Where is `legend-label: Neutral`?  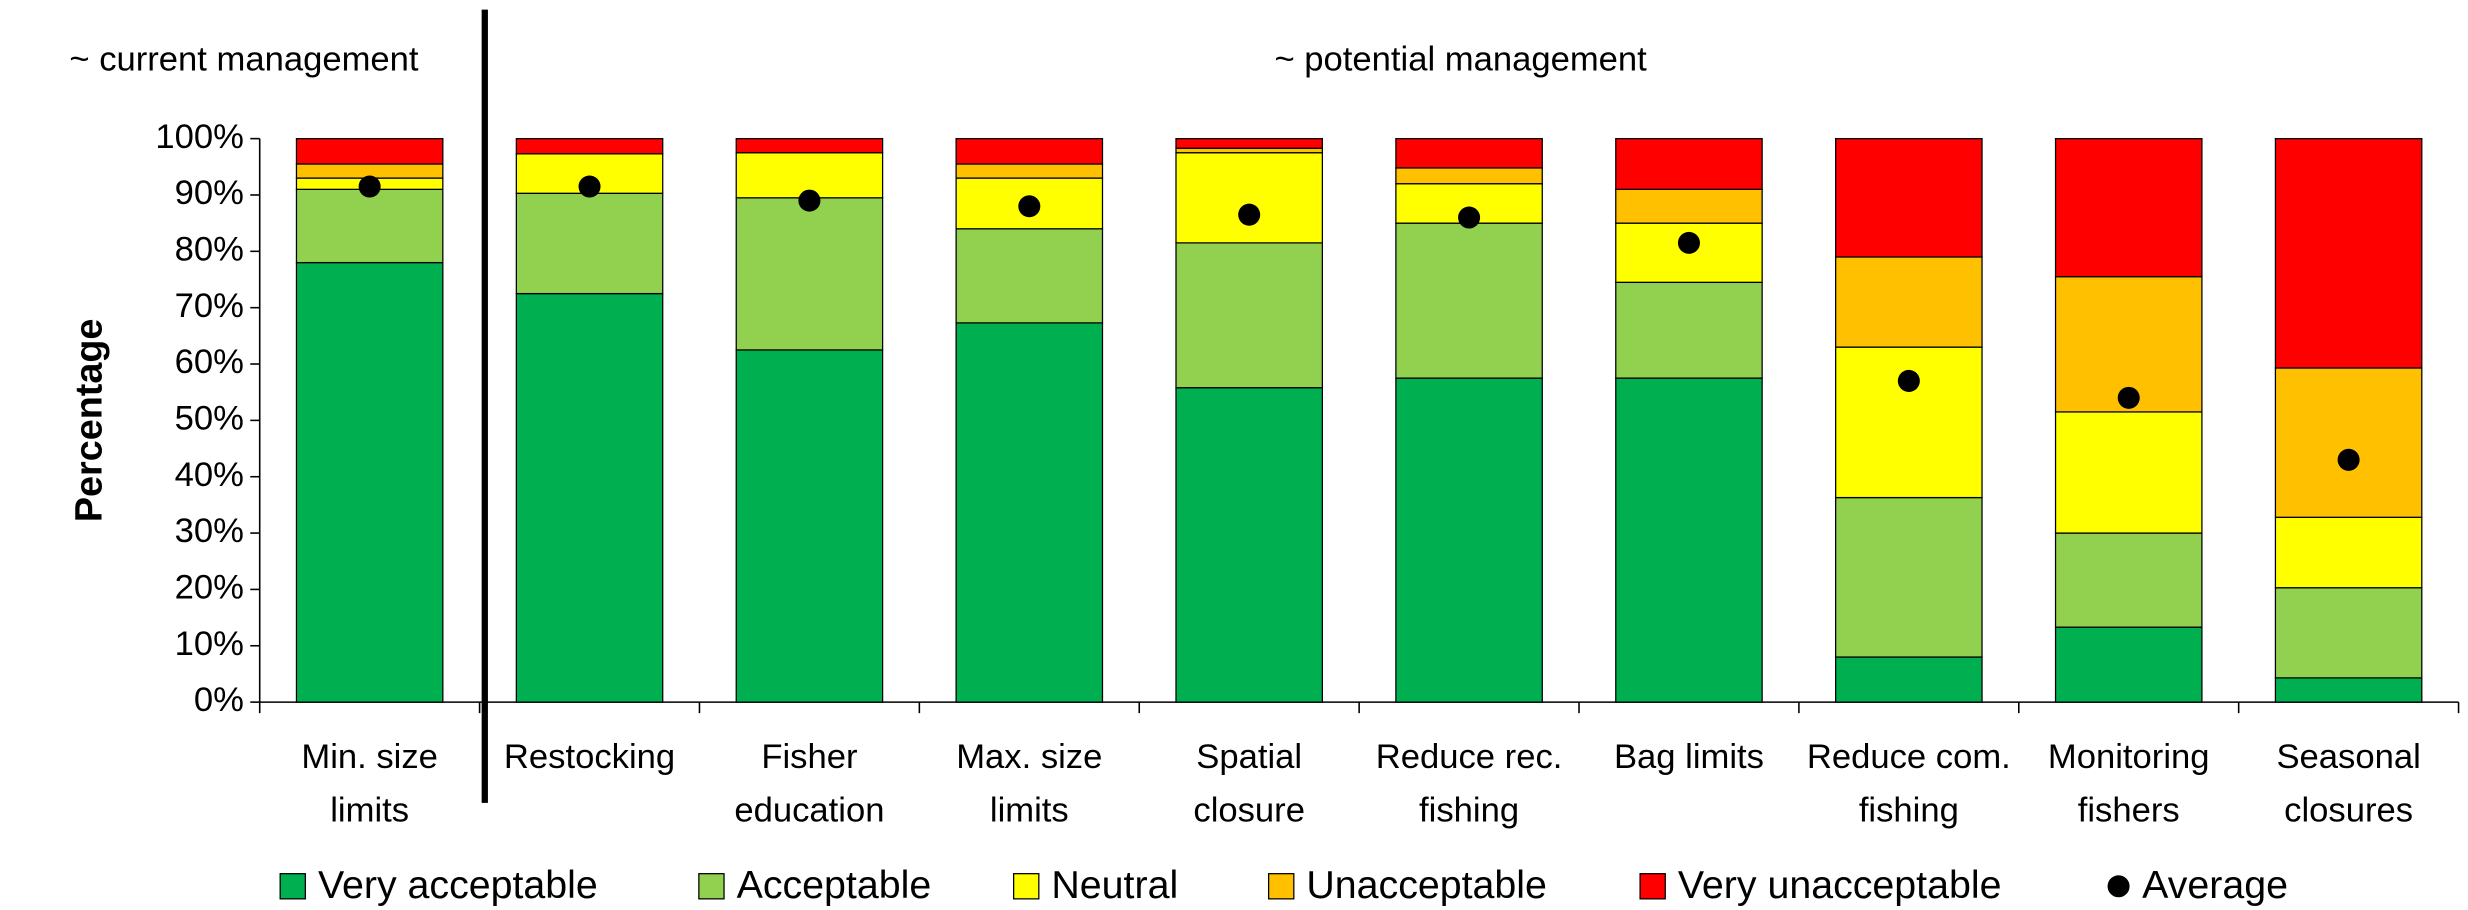 legend-label: Neutral is located at coordinates (1114, 885).